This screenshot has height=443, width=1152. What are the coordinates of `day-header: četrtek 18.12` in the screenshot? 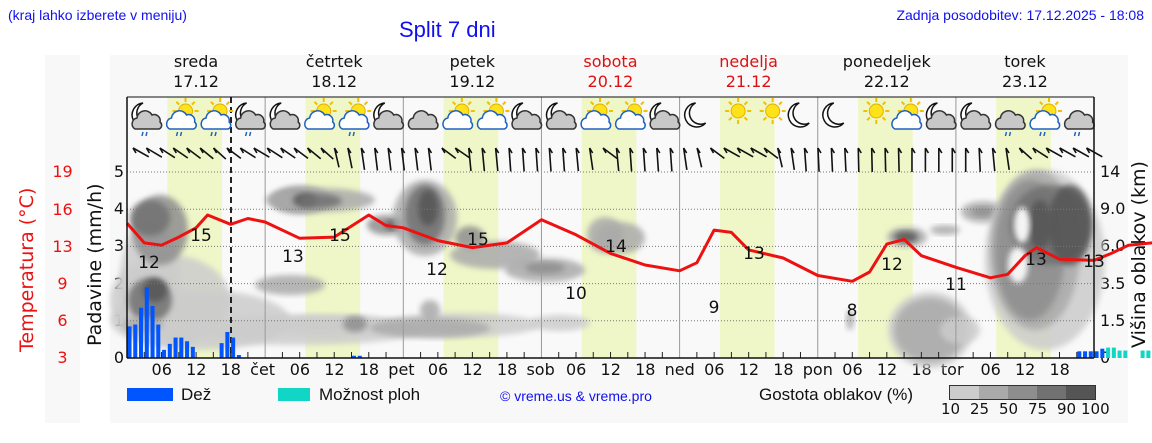 It's located at (334, 72).